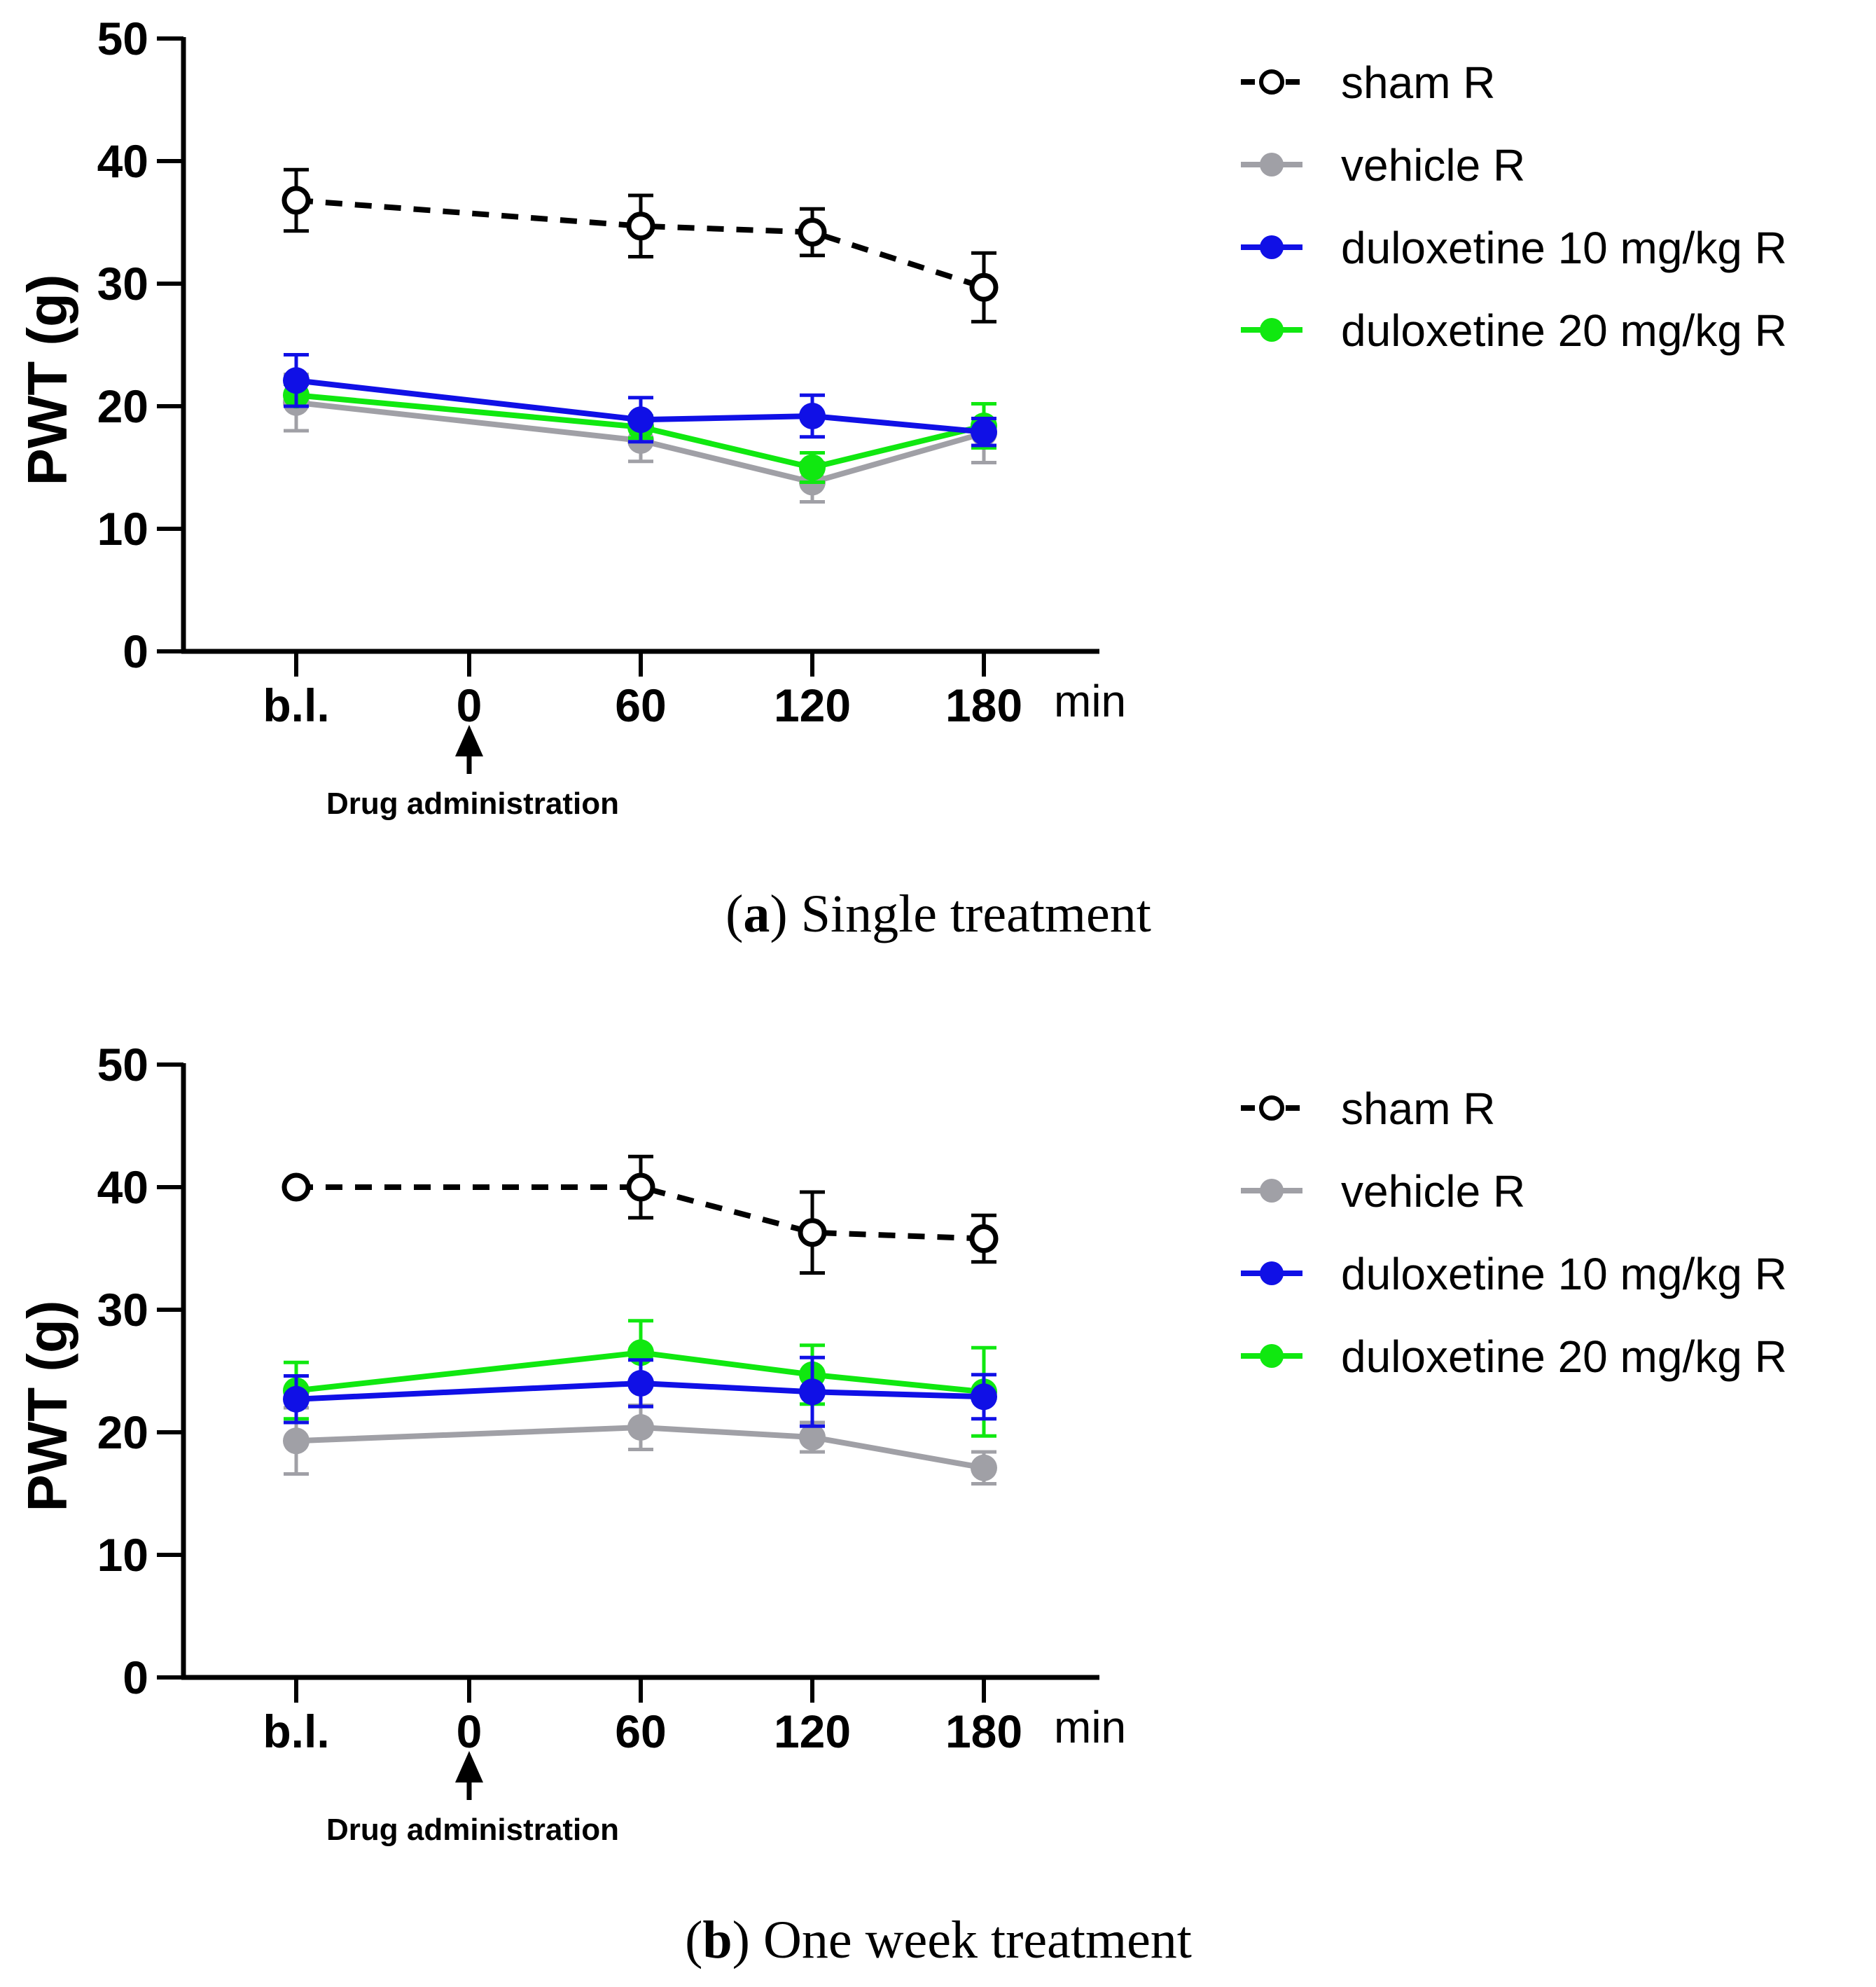  I want to click on panel-caption: (b) One week treatment, so click(938, 1940).